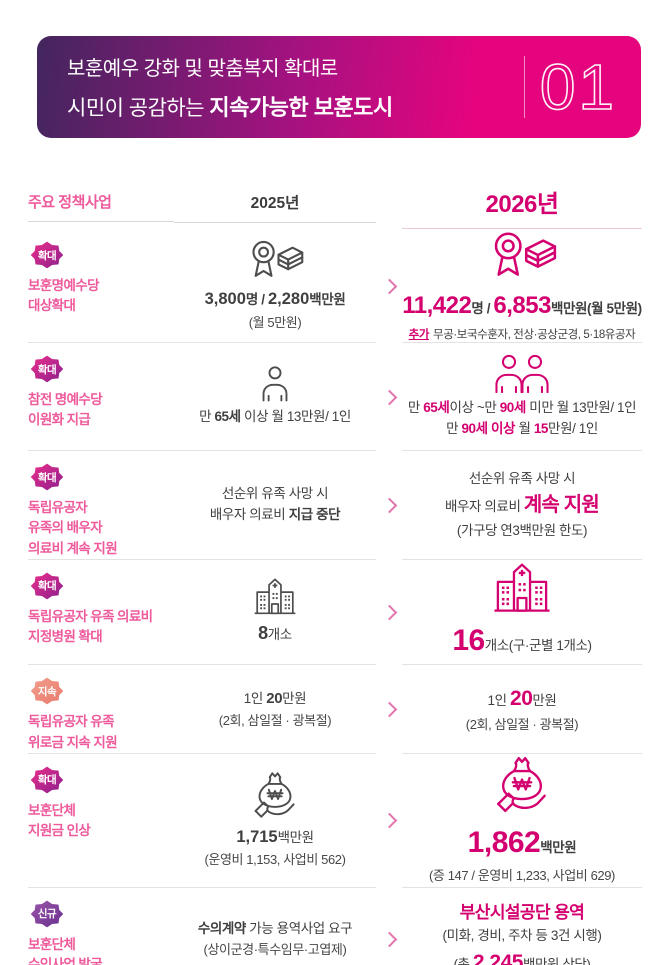  Describe the element at coordinates (504, 842) in the screenshot. I see `budget-amount: 1,862` at that location.